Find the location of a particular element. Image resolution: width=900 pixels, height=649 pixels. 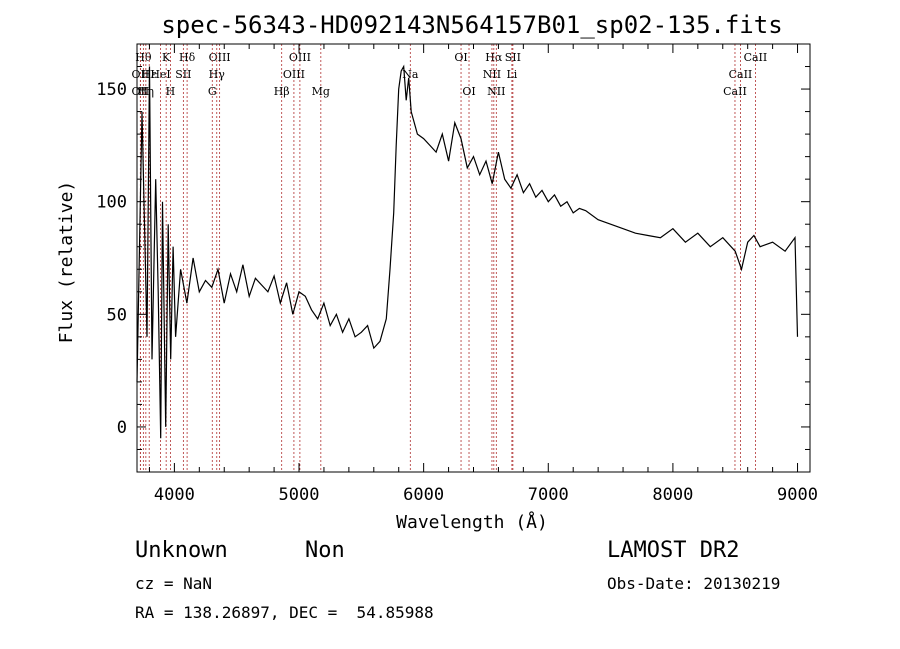

y-tick-label: 100 is located at coordinates (111, 203).